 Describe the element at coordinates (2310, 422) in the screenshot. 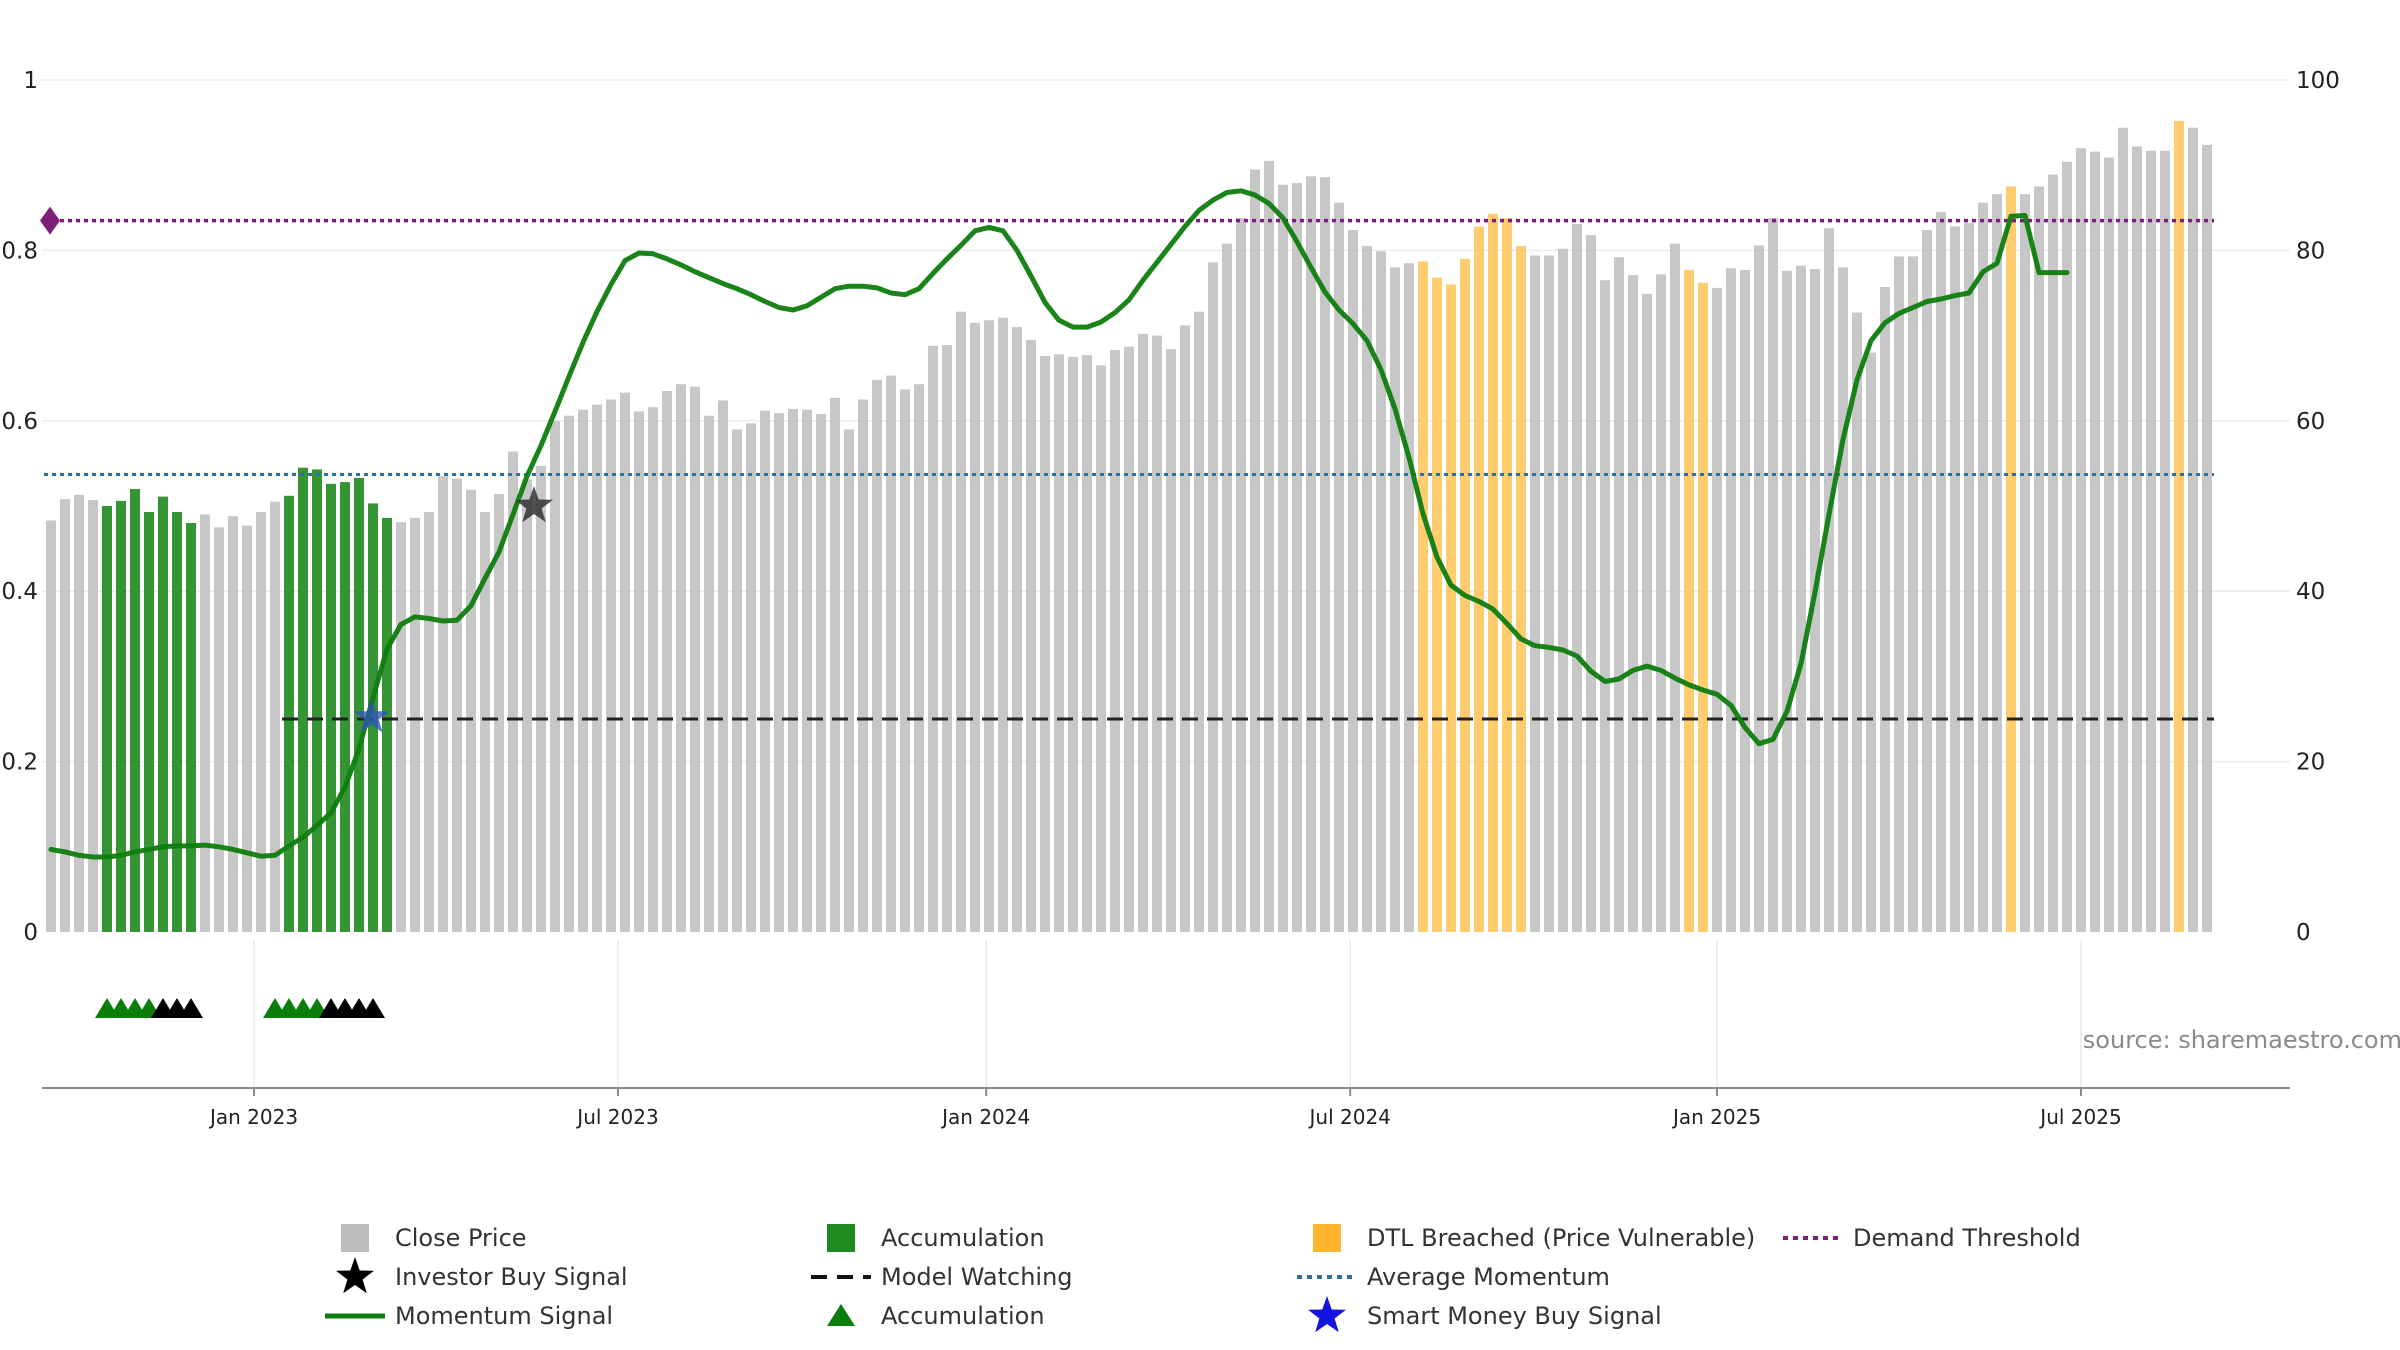

I see `y-right-tick-label: 60` at that location.